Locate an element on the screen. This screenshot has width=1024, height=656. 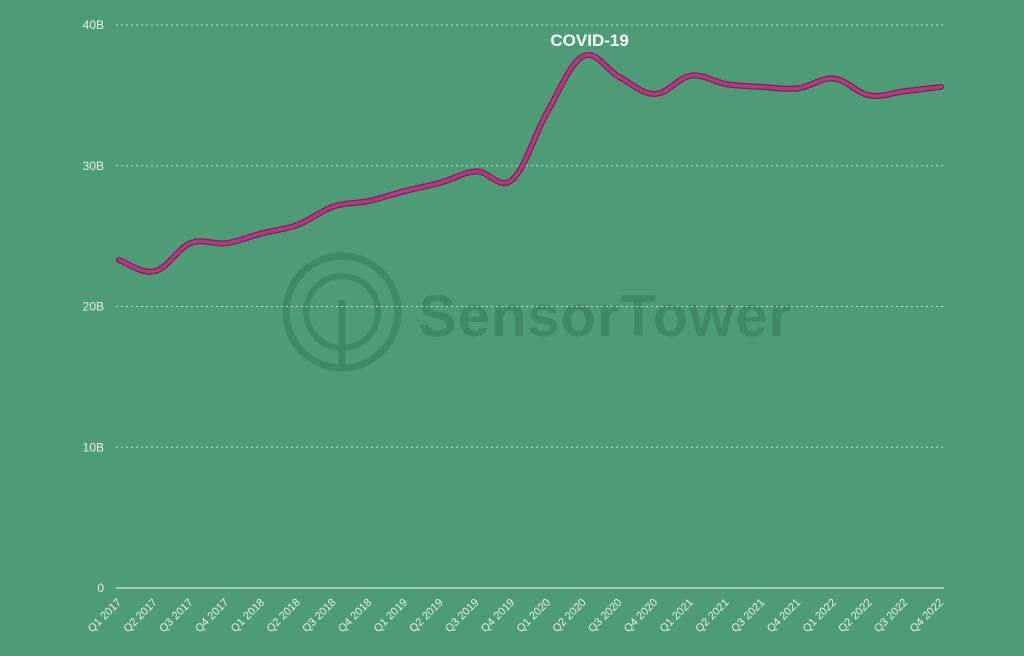
y-tick-label: 40B is located at coordinates (93, 25).